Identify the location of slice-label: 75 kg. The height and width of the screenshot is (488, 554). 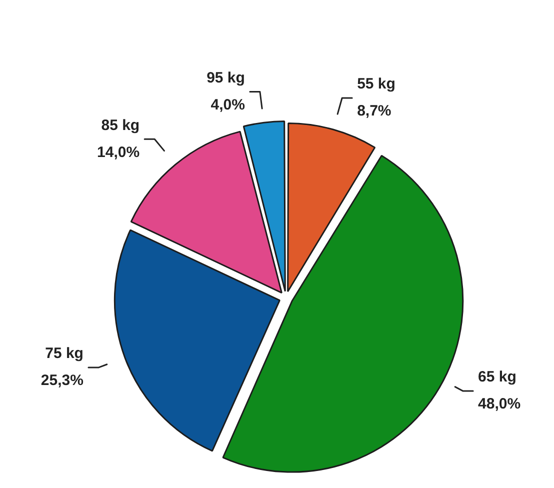
(64, 353).